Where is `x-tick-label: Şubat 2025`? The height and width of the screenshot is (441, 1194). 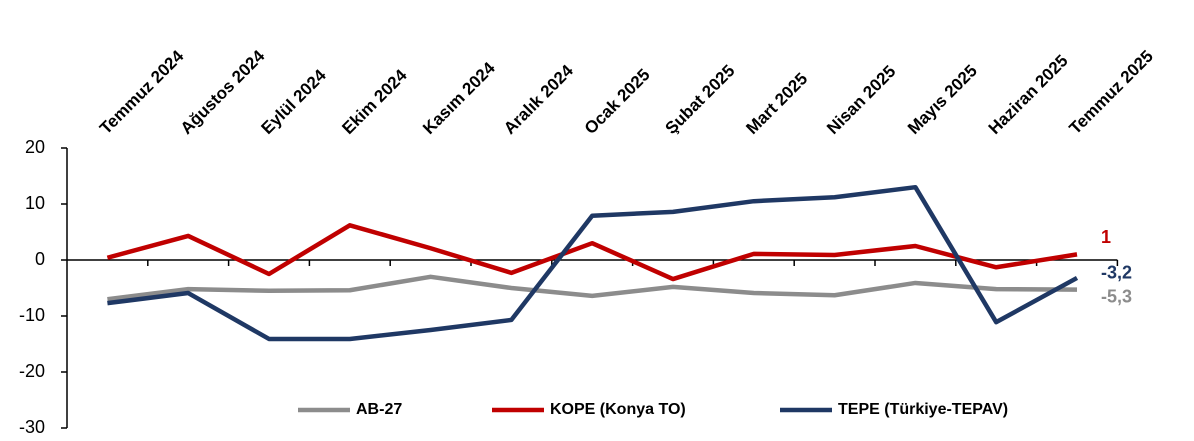
x-tick-label: Şubat 2025 is located at coordinates (700, 99).